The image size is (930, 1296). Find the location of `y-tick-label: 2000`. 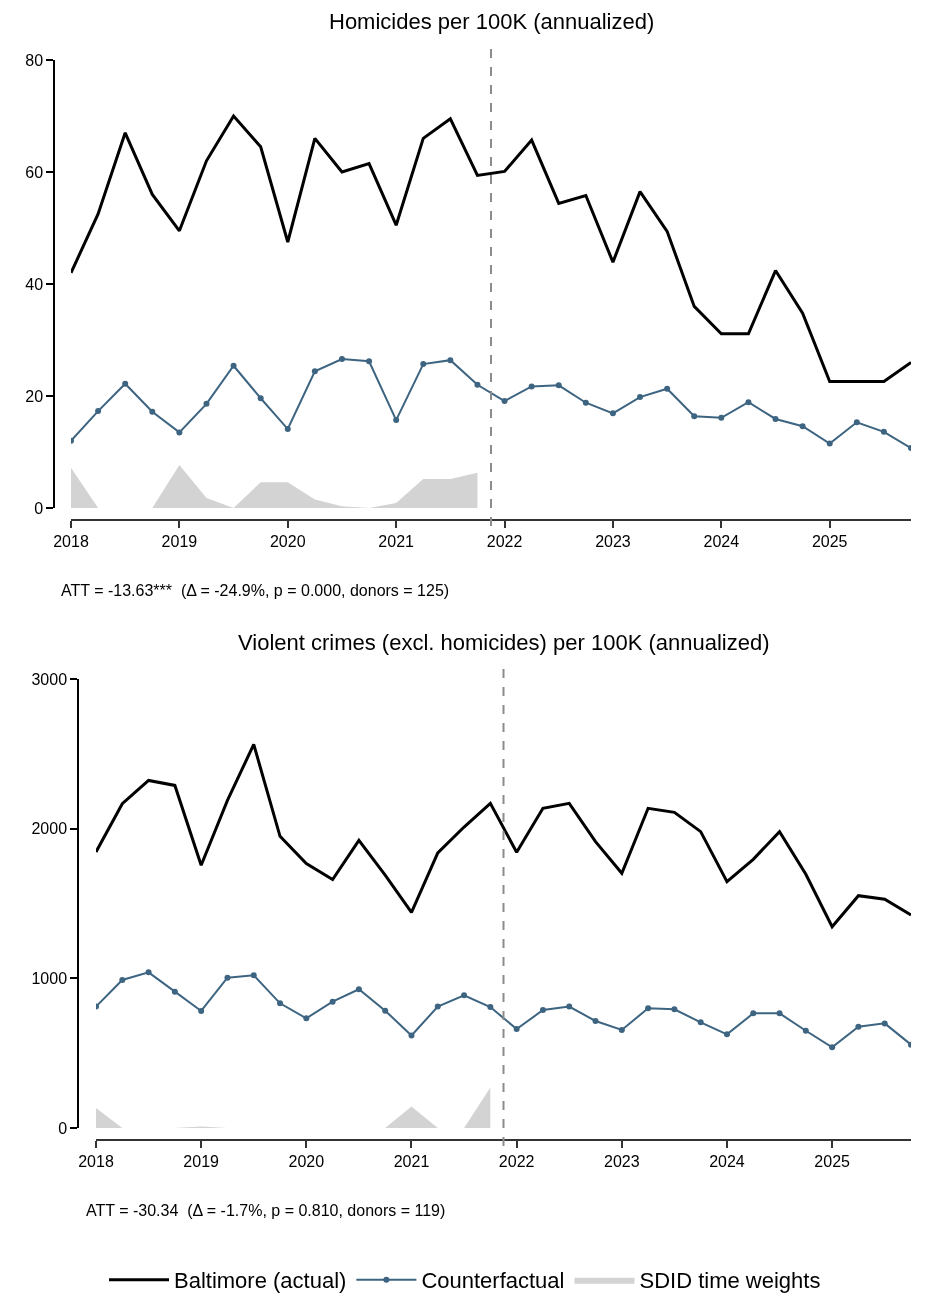

y-tick-label: 2000 is located at coordinates (49, 829).